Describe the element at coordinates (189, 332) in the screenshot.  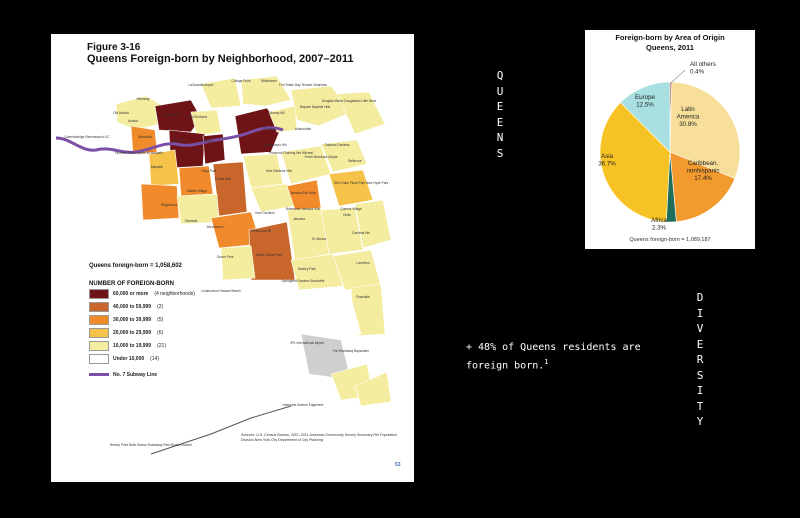
I see `legend-item: 20,000 to 29,999 (6)` at that location.